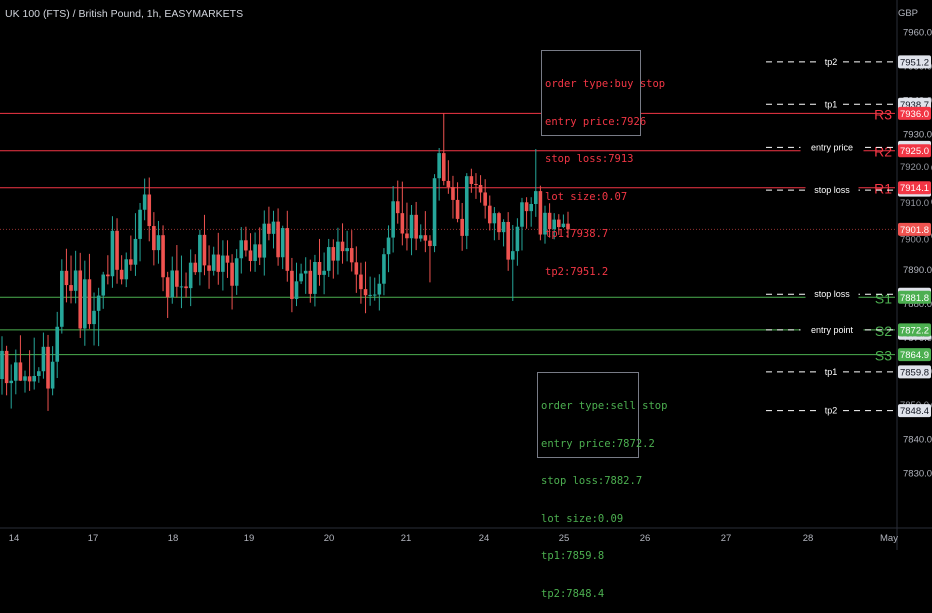  I want to click on x-tick-label: 19, so click(249, 538).